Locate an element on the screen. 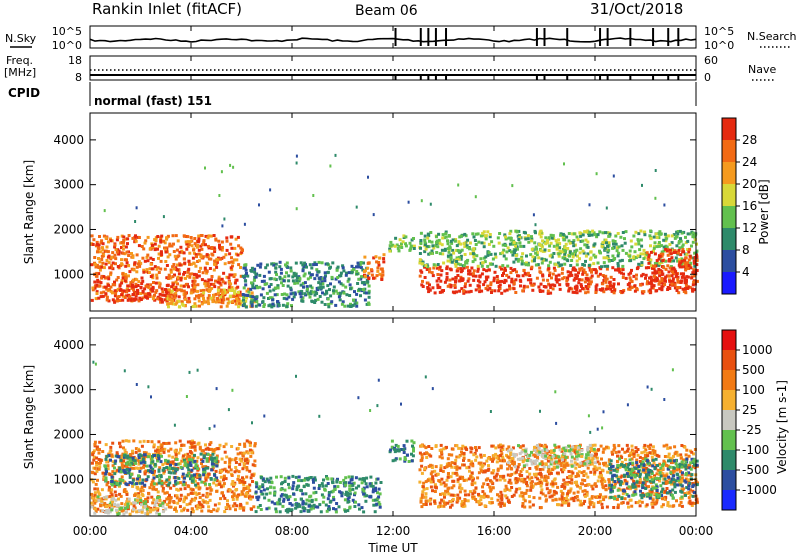 This screenshot has height=554, width=800. velocity-colorbar: 1000 500 100 25 -25 -100 -500 -1000 is located at coordinates (749, 420).